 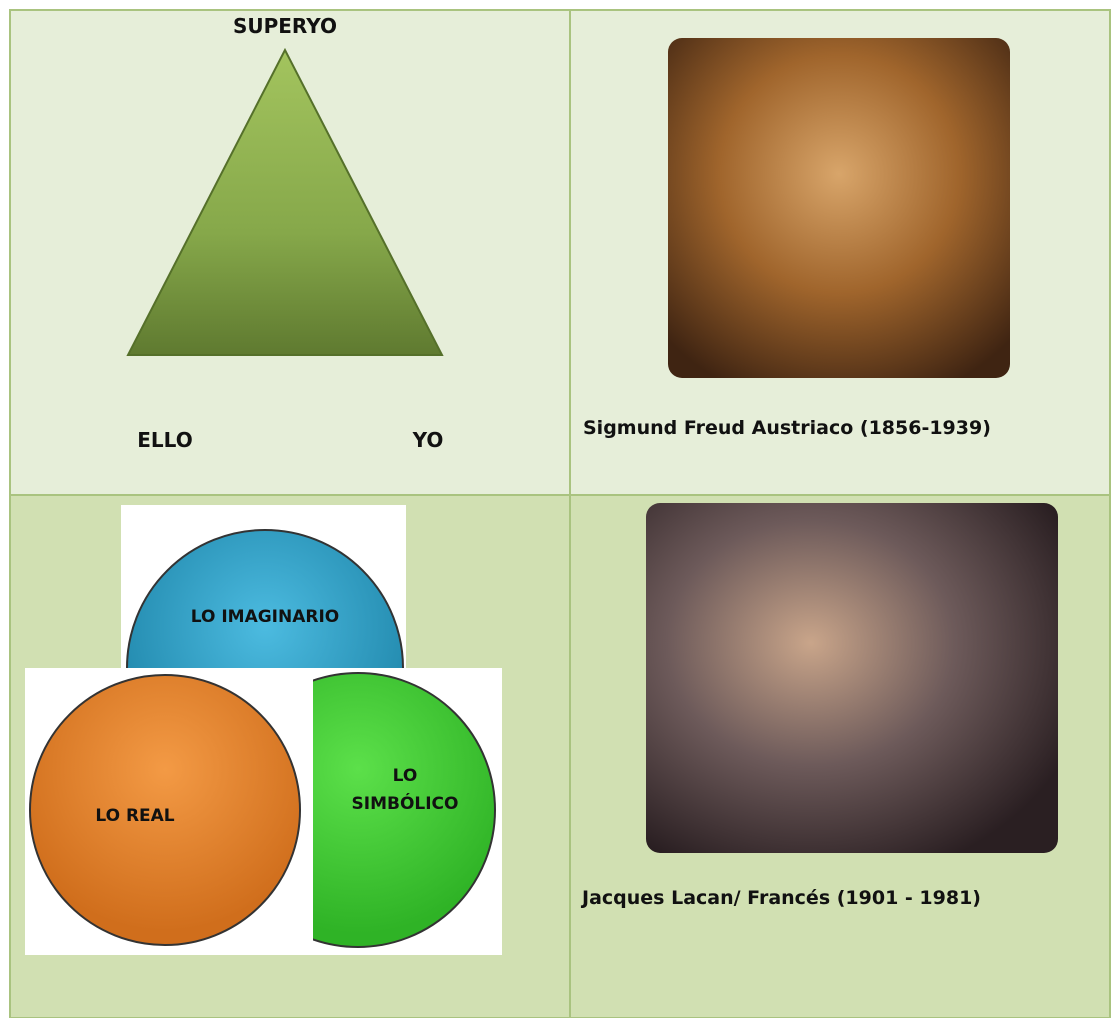 What do you see at coordinates (852, 678) in the screenshot?
I see `lacan-photo` at bounding box center [852, 678].